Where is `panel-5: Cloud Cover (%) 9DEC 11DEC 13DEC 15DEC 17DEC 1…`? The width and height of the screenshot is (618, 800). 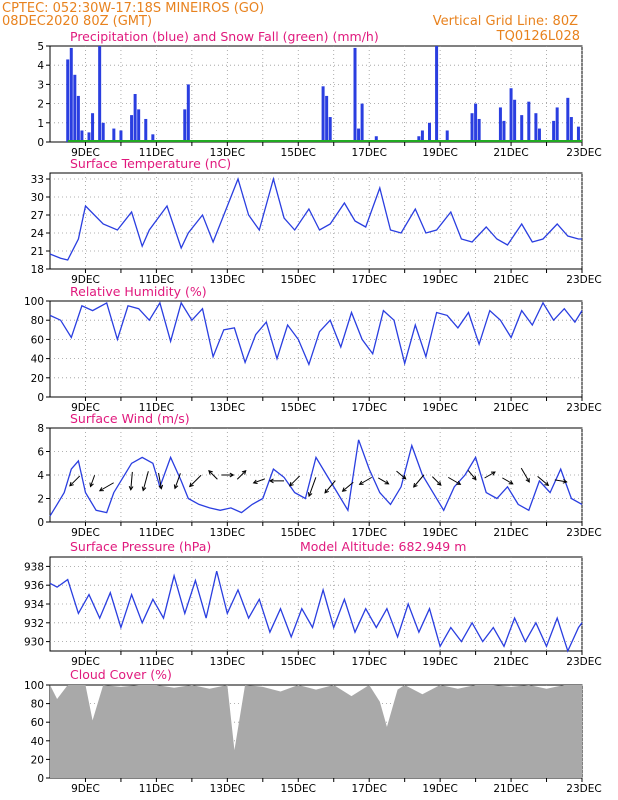
panel-5: Cloud Cover (%) 9DEC 11DEC 13DEC 15DEC 17DEC 1… is located at coordinates (313, 731).